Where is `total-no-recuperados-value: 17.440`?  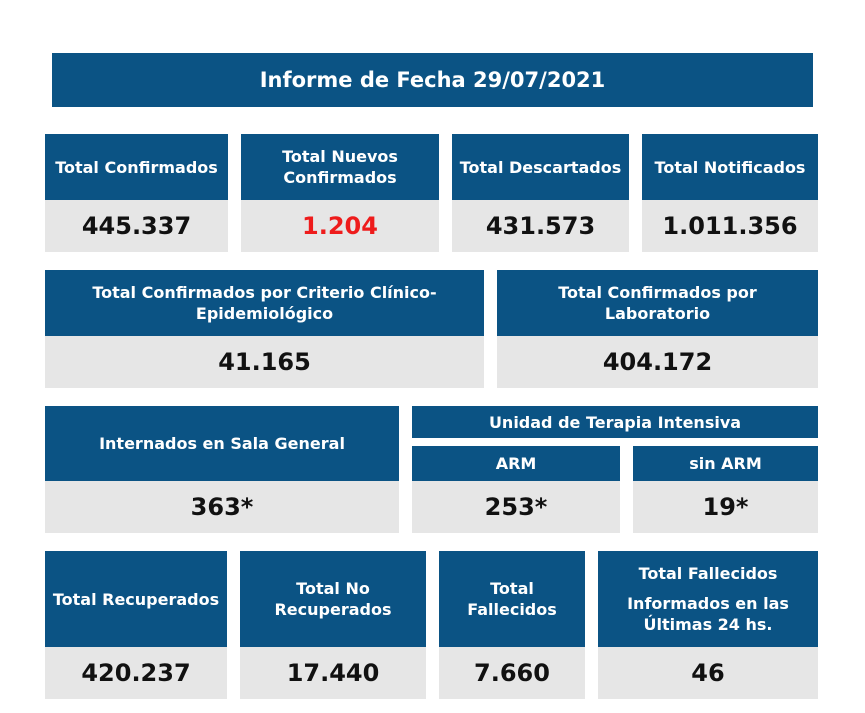
total-no-recuperados-value: 17.440 is located at coordinates (333, 673).